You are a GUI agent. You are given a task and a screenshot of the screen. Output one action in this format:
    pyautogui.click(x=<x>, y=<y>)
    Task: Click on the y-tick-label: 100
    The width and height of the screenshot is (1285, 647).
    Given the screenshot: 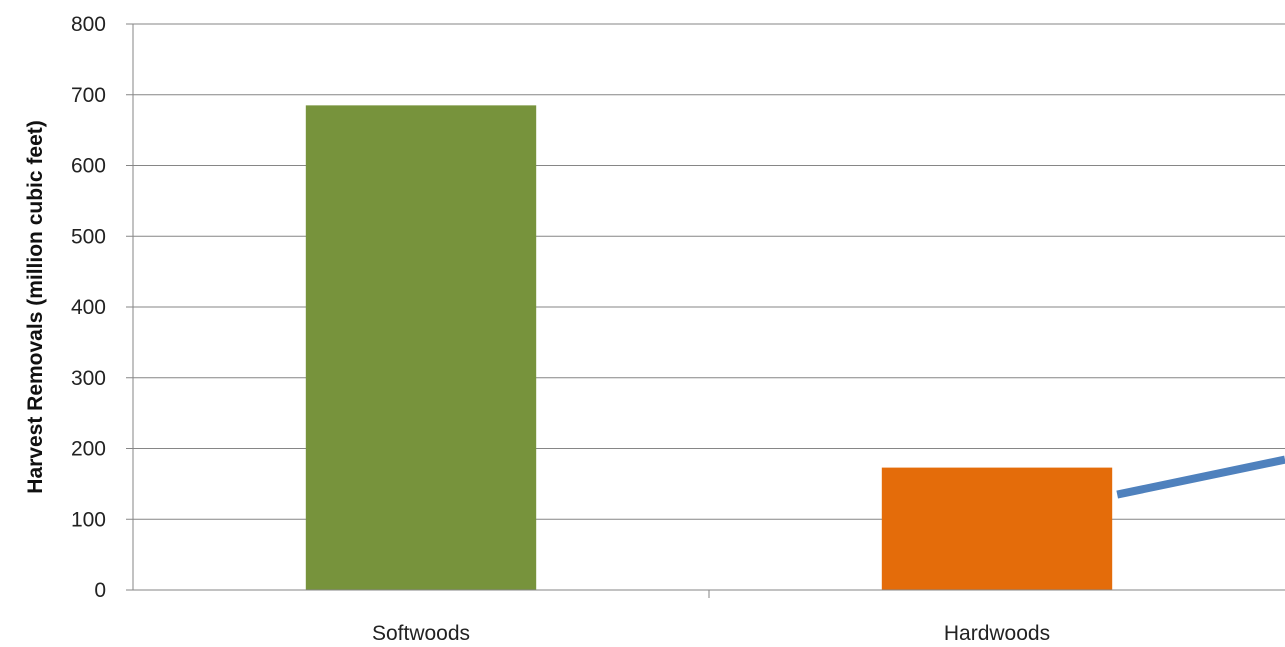 What is the action you would take?
    pyautogui.click(x=88, y=519)
    